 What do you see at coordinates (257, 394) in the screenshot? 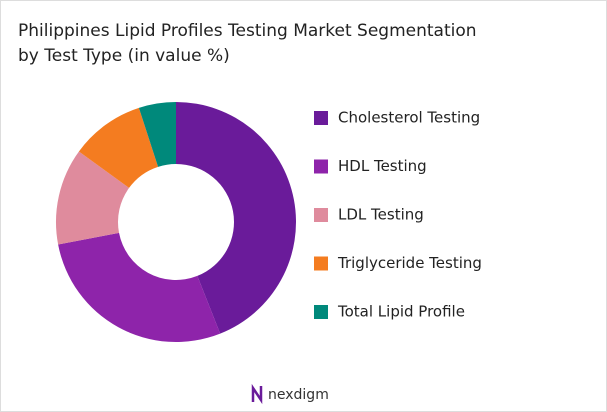
I see `logo-icon` at bounding box center [257, 394].